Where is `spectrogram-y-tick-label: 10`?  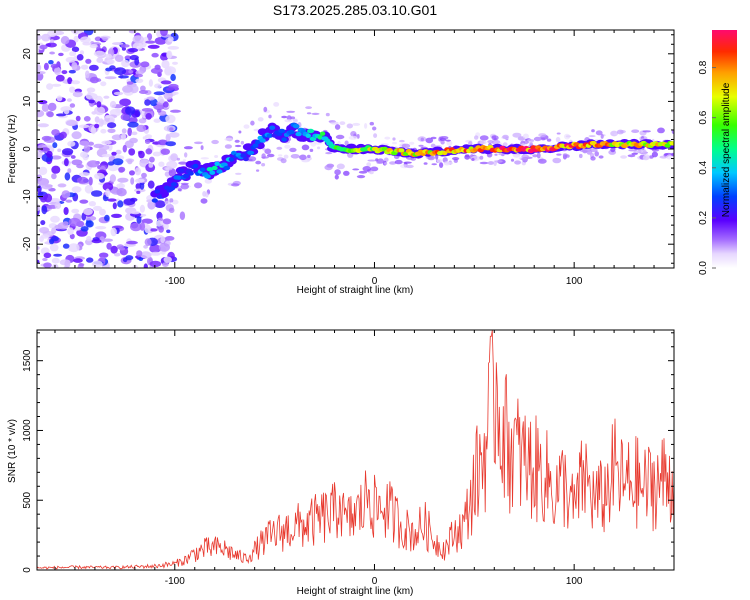 spectrogram-y-tick-label: 10 is located at coordinates (27, 101).